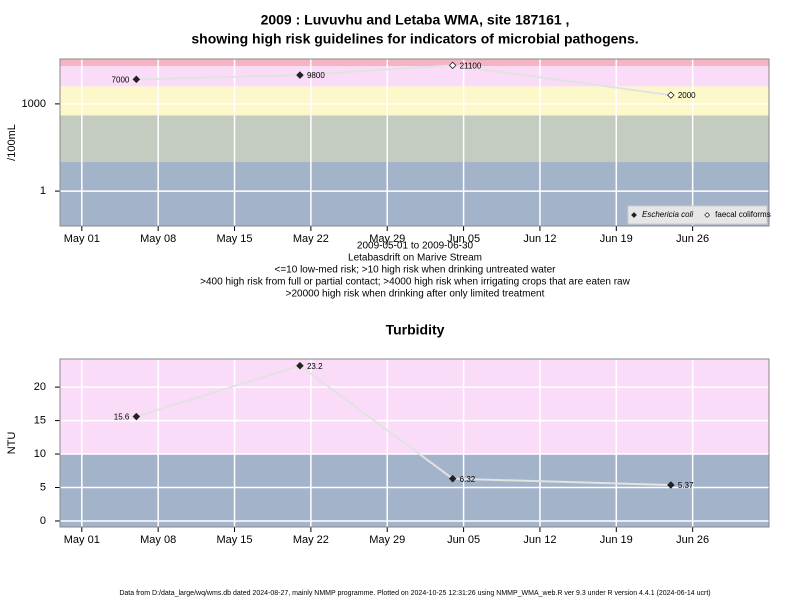 This screenshot has width=800, height=605. Describe the element at coordinates (43, 191) in the screenshot. I see `y-tick-label: 1` at that location.